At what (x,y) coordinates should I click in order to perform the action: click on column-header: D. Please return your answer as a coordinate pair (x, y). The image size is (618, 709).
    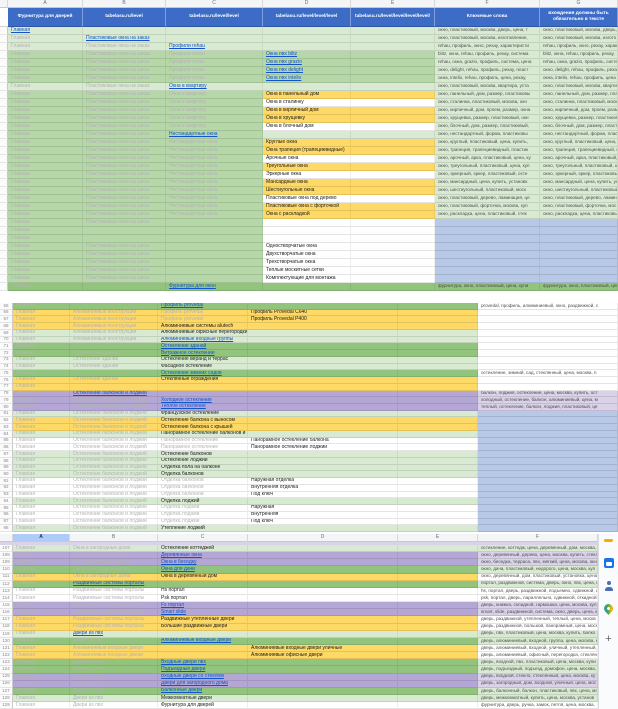
    Looking at the image, I should click on (307, 4).